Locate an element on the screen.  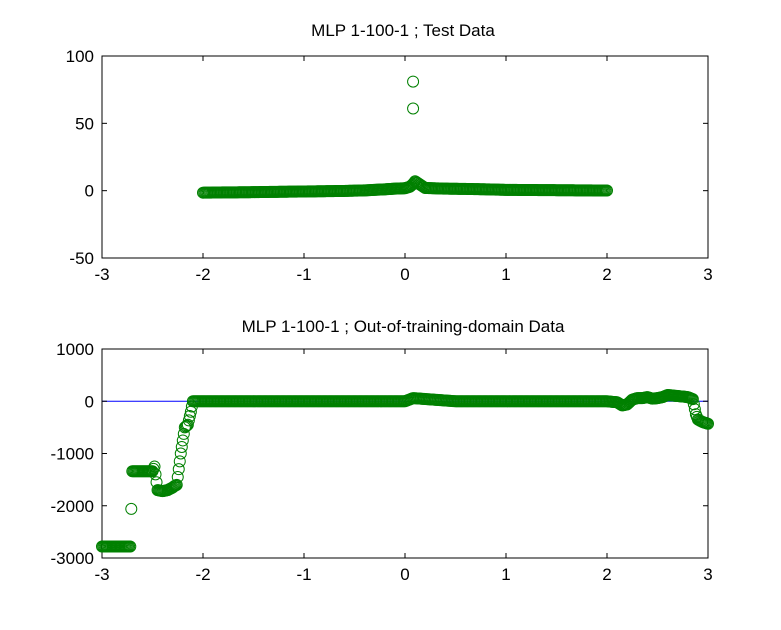
y-tick-label: -1000 is located at coordinates (72, 454).